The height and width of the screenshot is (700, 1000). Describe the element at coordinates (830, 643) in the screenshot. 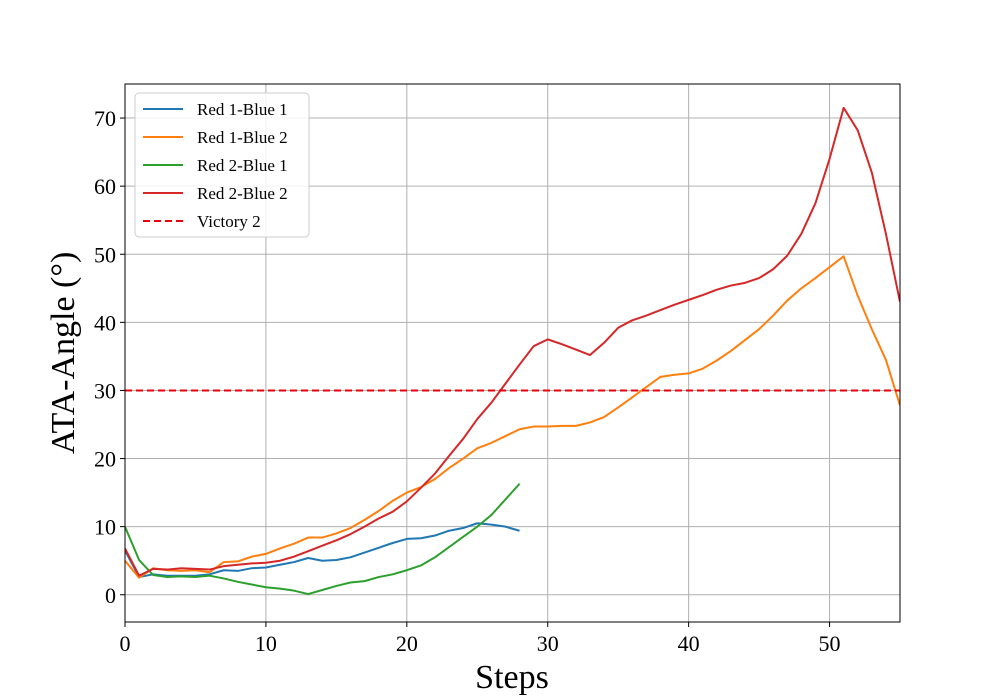

I see `x-tick-label: 50` at that location.